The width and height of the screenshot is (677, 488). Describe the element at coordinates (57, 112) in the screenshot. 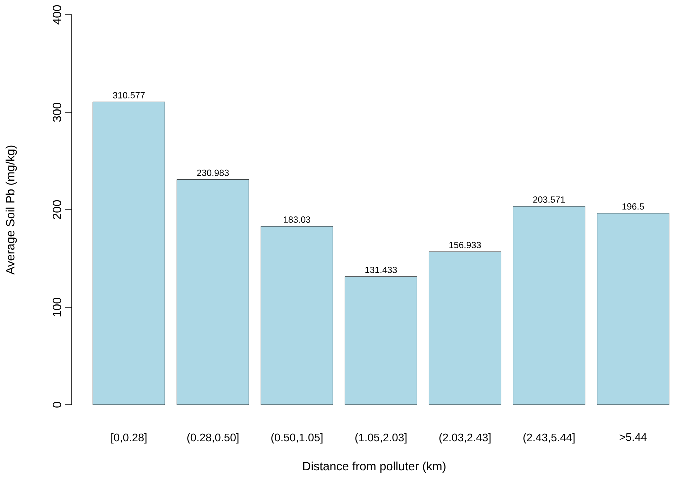

I see `y-tick-label: 300` at that location.